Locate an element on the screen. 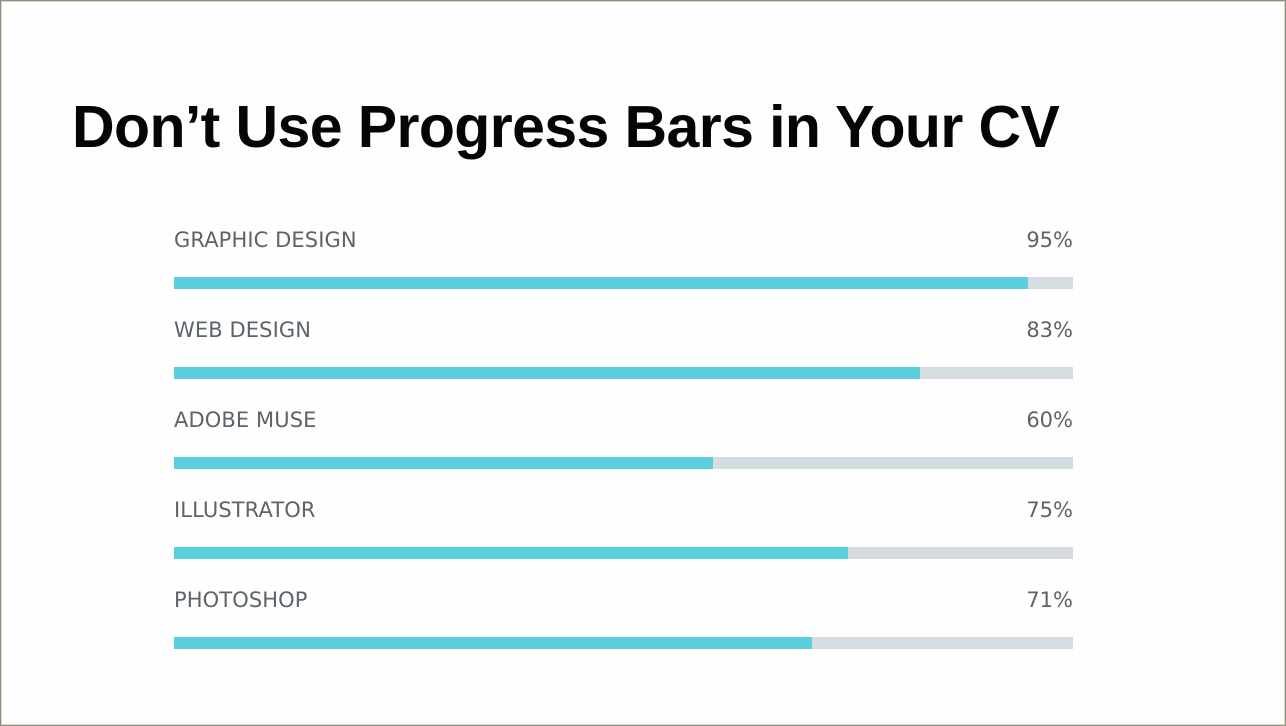 This screenshot has height=726, width=1286. skill-percent-label: 95% is located at coordinates (1049, 240).